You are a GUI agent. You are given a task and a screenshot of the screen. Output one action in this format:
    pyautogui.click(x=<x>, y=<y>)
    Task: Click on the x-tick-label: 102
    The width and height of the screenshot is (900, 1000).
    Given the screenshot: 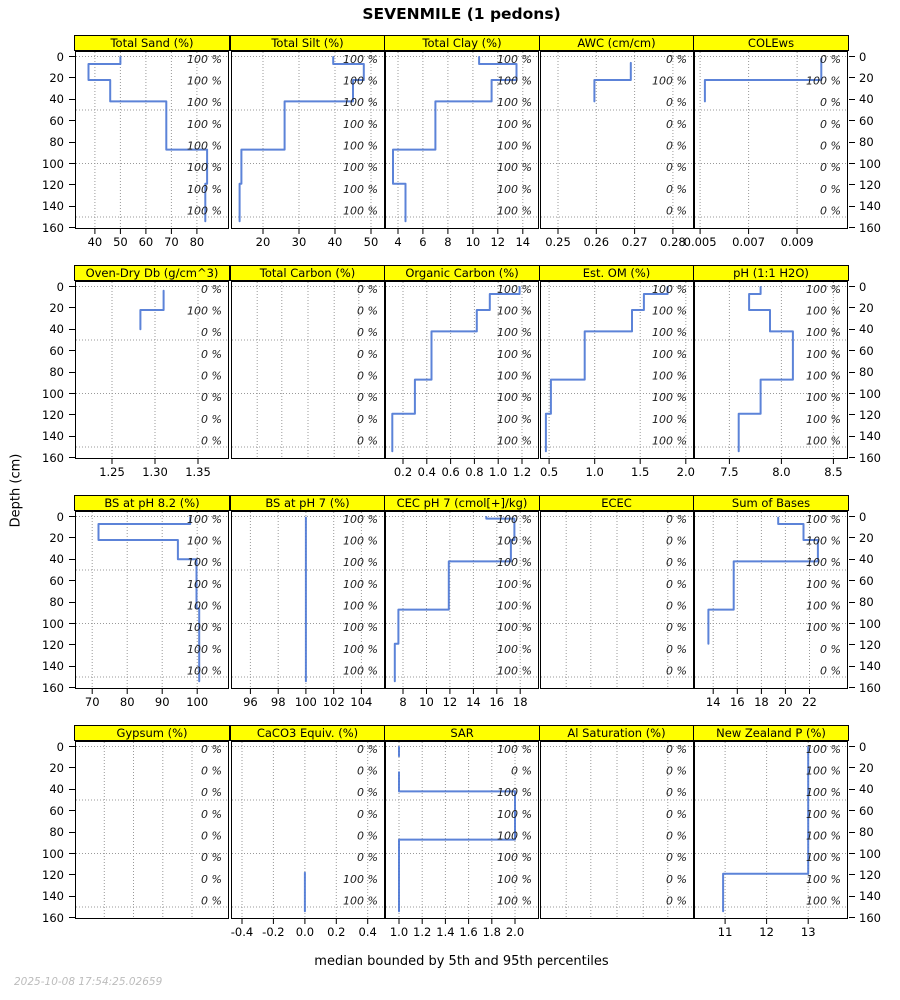 What is the action you would take?
    pyautogui.click(x=333, y=702)
    